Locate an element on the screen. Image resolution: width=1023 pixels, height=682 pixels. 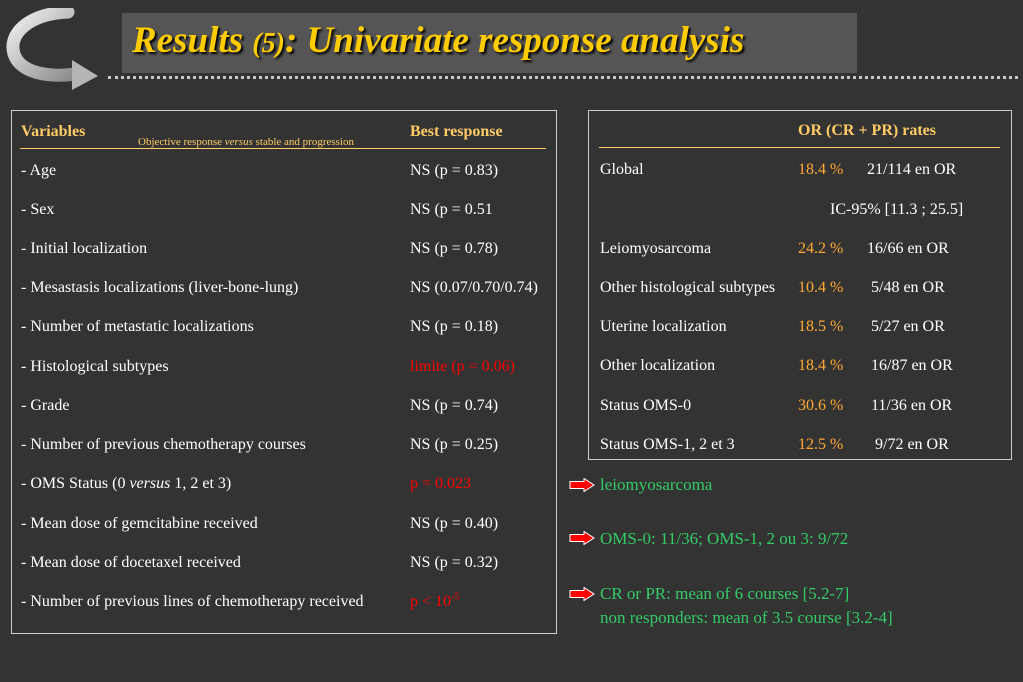
response-value: NS (0.07/0.70/0.74) is located at coordinates (474, 287).